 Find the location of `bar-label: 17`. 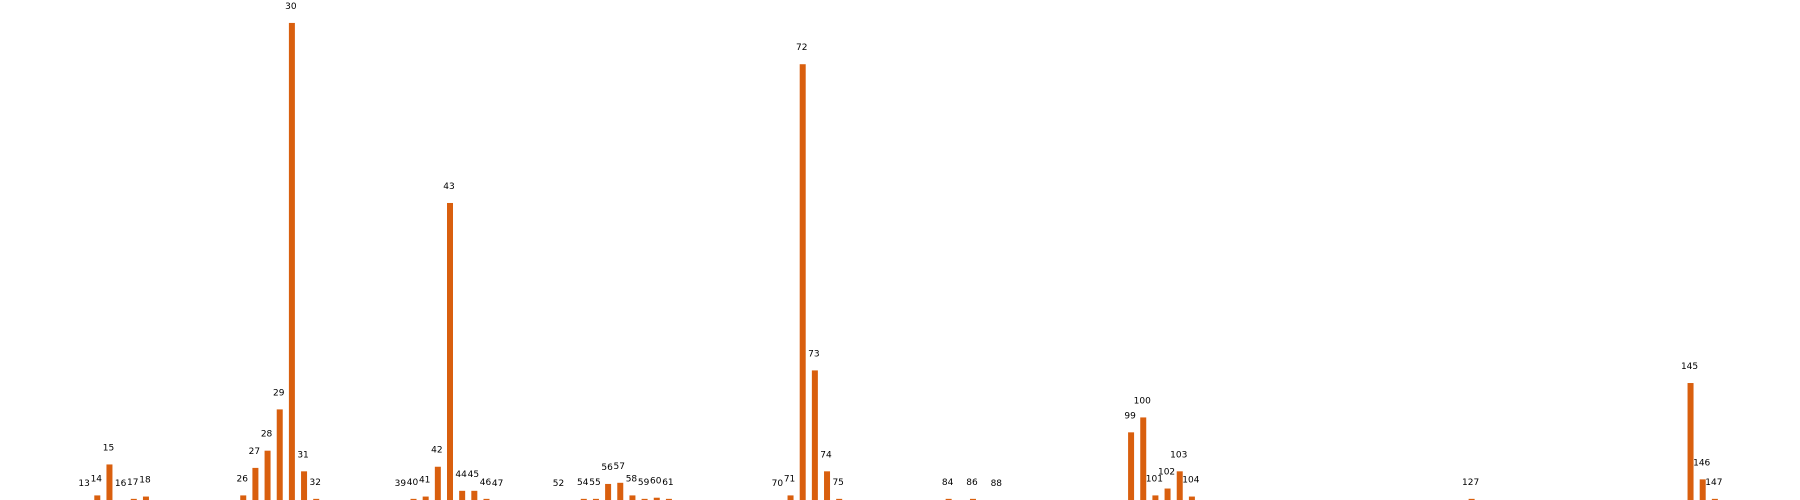

bar-label: 17 is located at coordinates (132, 483).